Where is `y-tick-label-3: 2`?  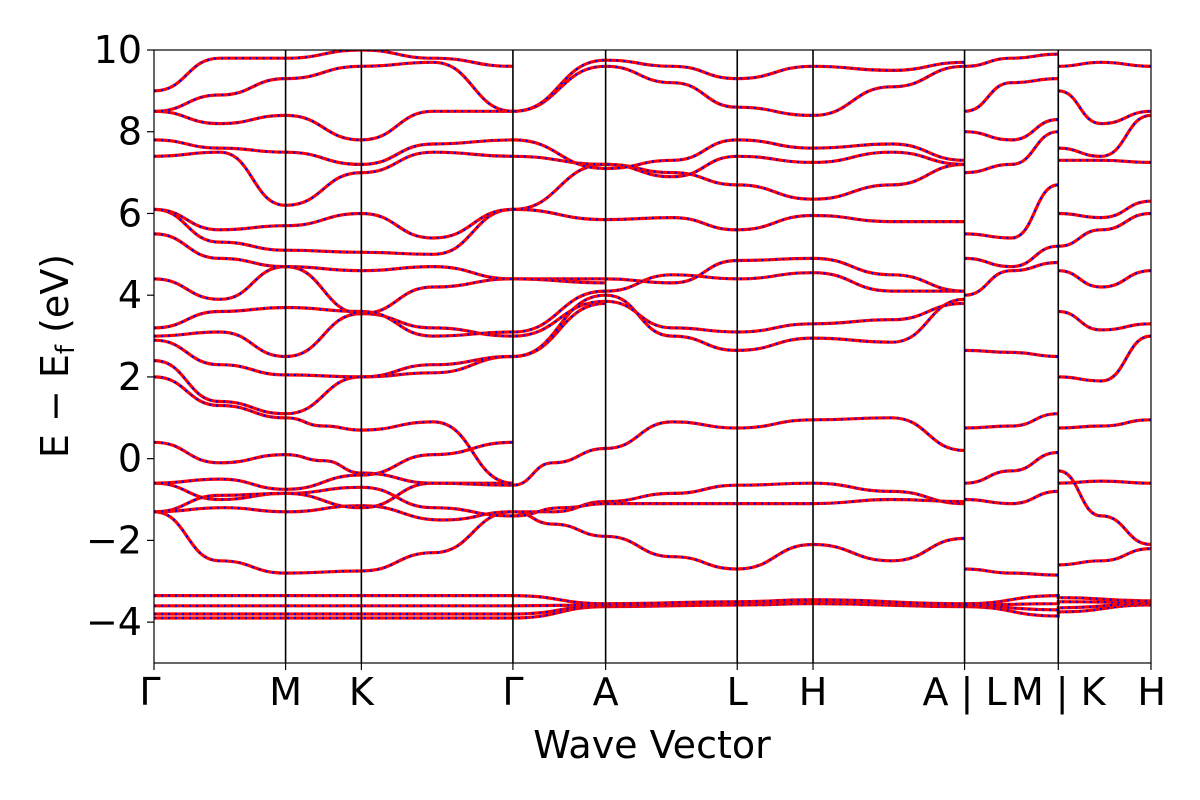 y-tick-label-3: 2 is located at coordinates (130, 377).